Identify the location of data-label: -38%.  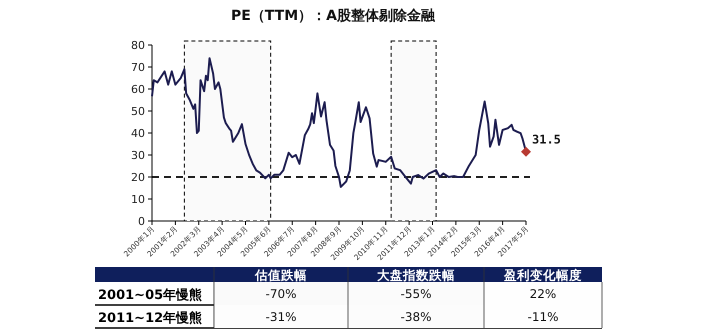
(416, 317).